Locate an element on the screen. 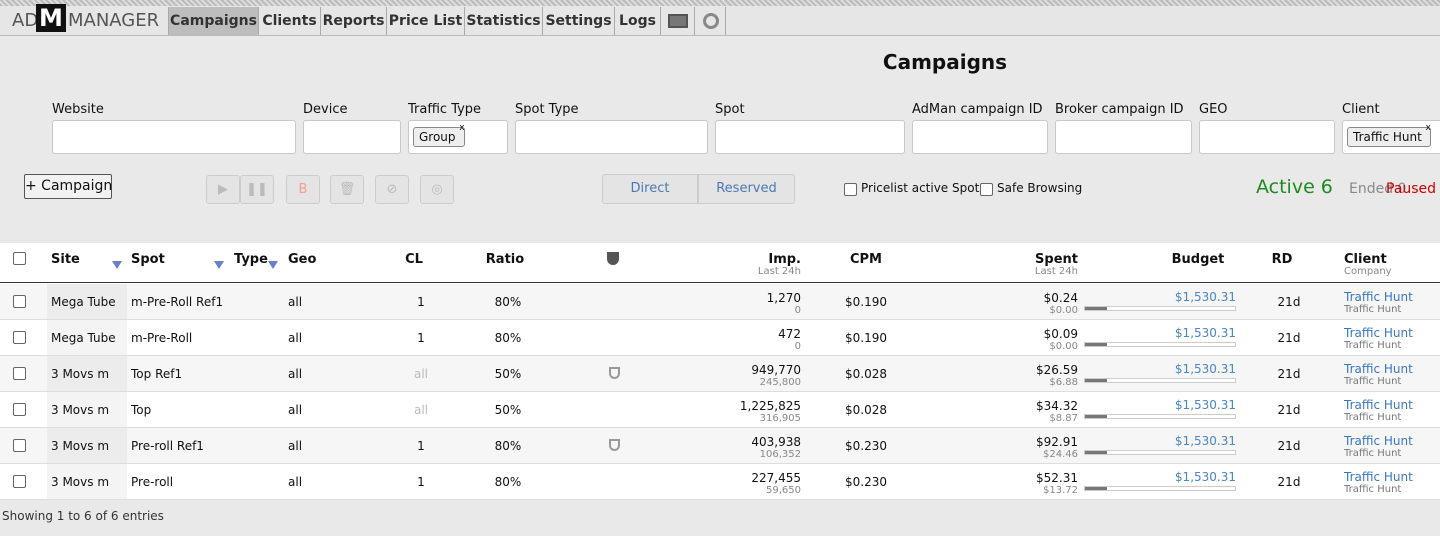 The height and width of the screenshot is (536, 1440). action-button: ⊘ is located at coordinates (392, 189).